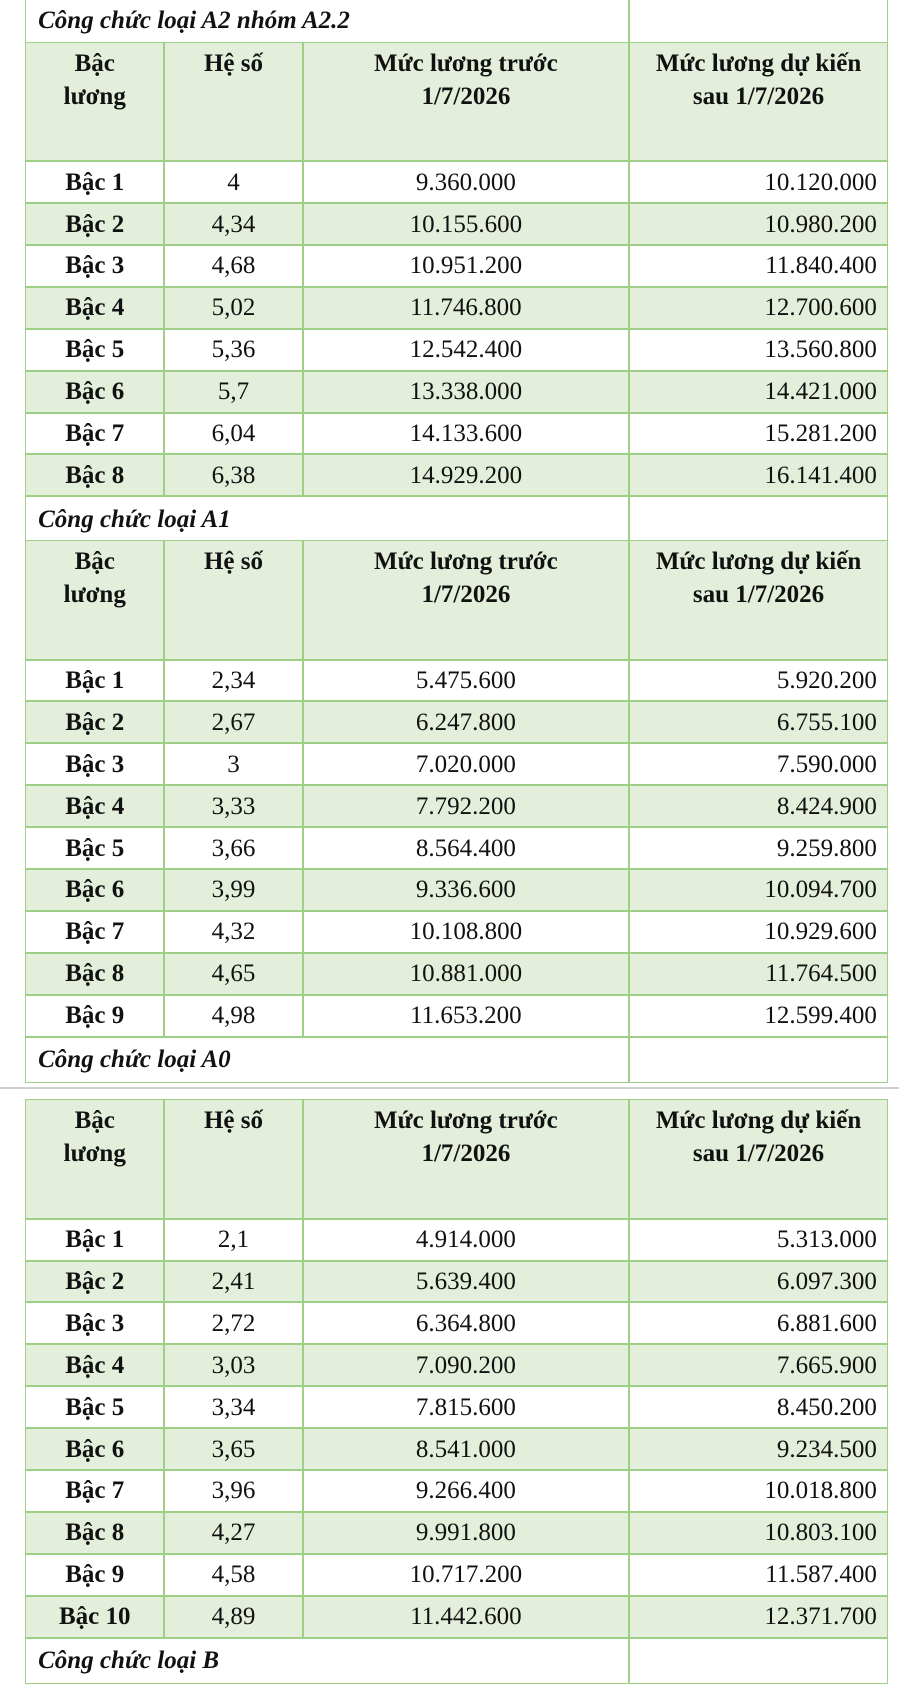 Image resolution: width=899 pixels, height=1684 pixels. I want to click on data-cell: 10.951.200, so click(466, 265).